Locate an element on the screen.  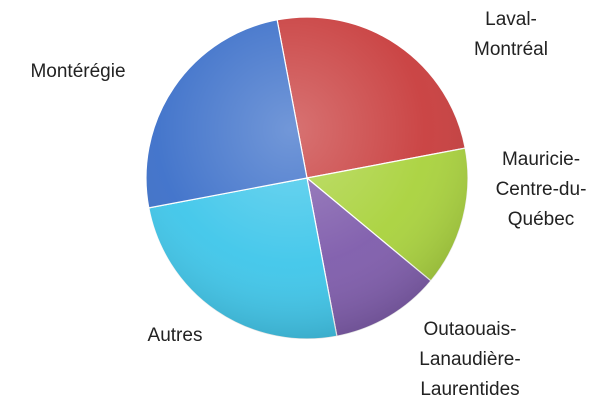
slice-label-line: Centre-du- is located at coordinates (541, 189).